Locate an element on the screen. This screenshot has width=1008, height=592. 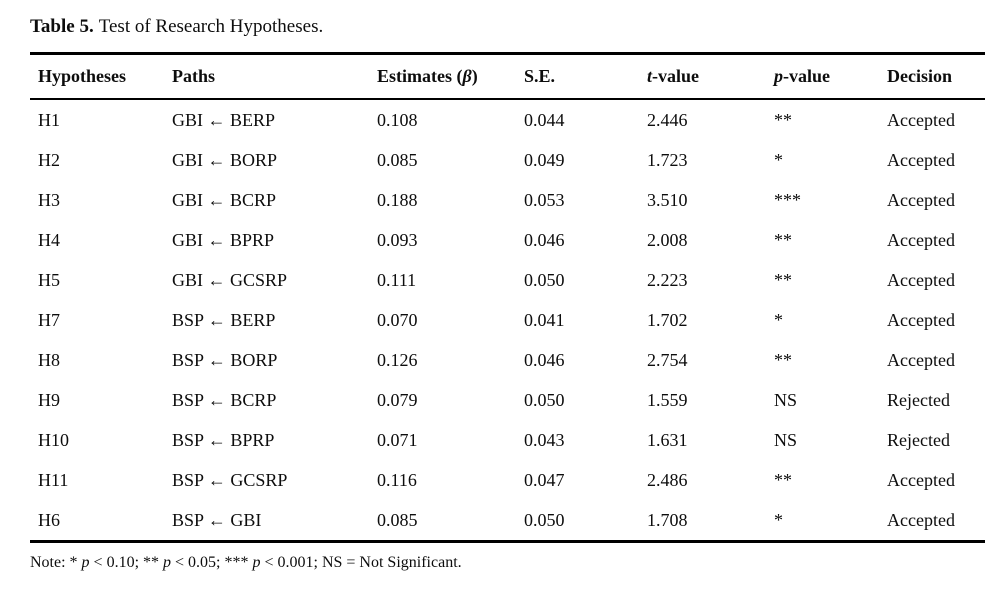
cell-path: BSP ← GBI is located at coordinates (217, 519).